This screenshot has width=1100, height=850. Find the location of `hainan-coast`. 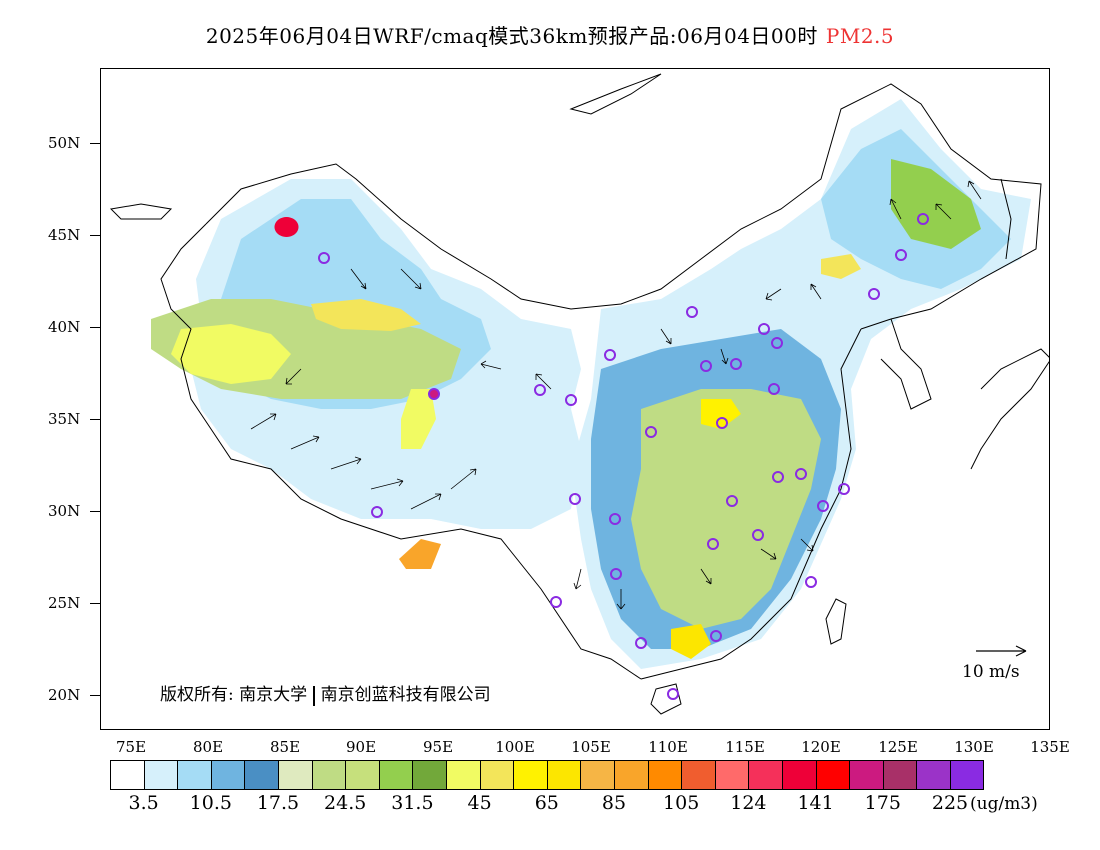

hainan-coast is located at coordinates (666, 699).